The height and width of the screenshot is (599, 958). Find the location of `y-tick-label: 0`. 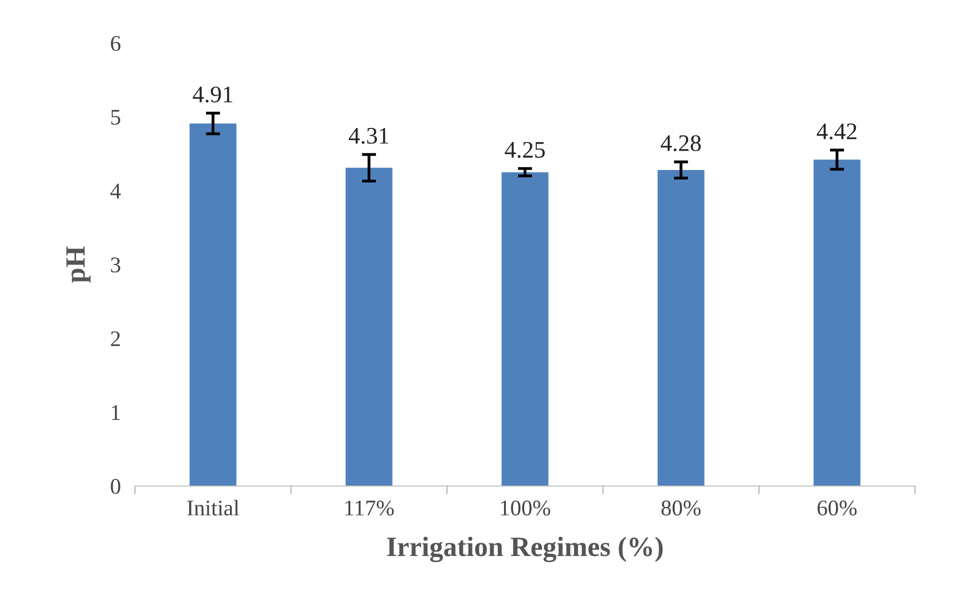

y-tick-label: 0 is located at coordinates (115, 486).